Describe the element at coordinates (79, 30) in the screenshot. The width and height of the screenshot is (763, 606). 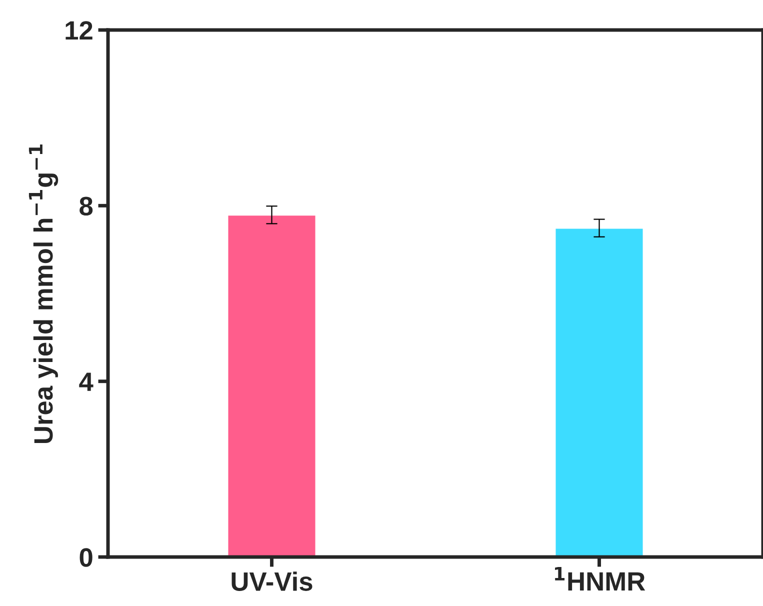
I see `y-tick-label: 12` at that location.